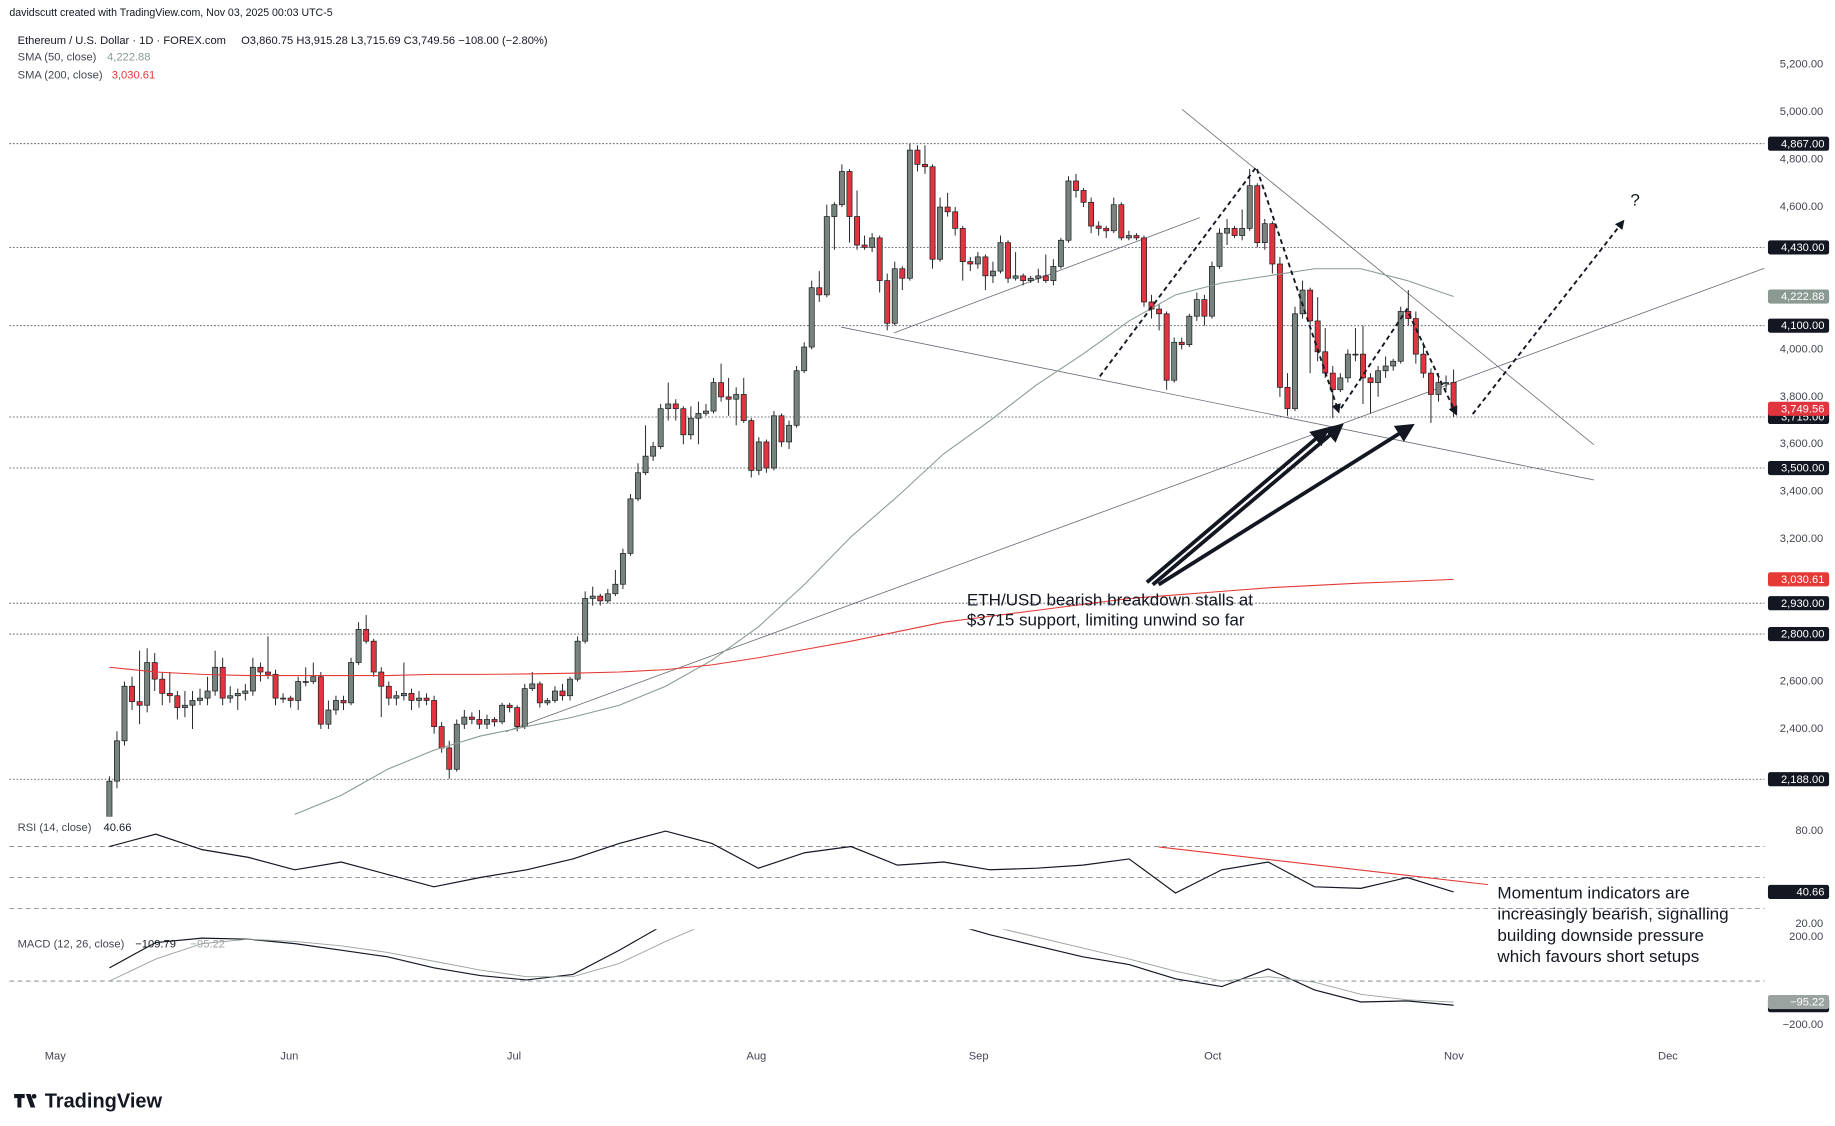 The image size is (1835, 1126). What do you see at coordinates (514, 1056) in the screenshot?
I see `x-tick-label: Jul` at bounding box center [514, 1056].